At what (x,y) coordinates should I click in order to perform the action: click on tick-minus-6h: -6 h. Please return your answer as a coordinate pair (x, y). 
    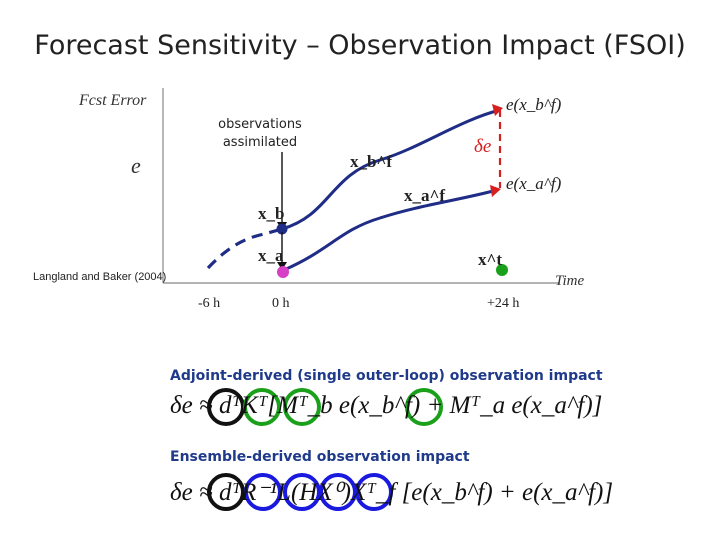
    Looking at the image, I should click on (209, 303).